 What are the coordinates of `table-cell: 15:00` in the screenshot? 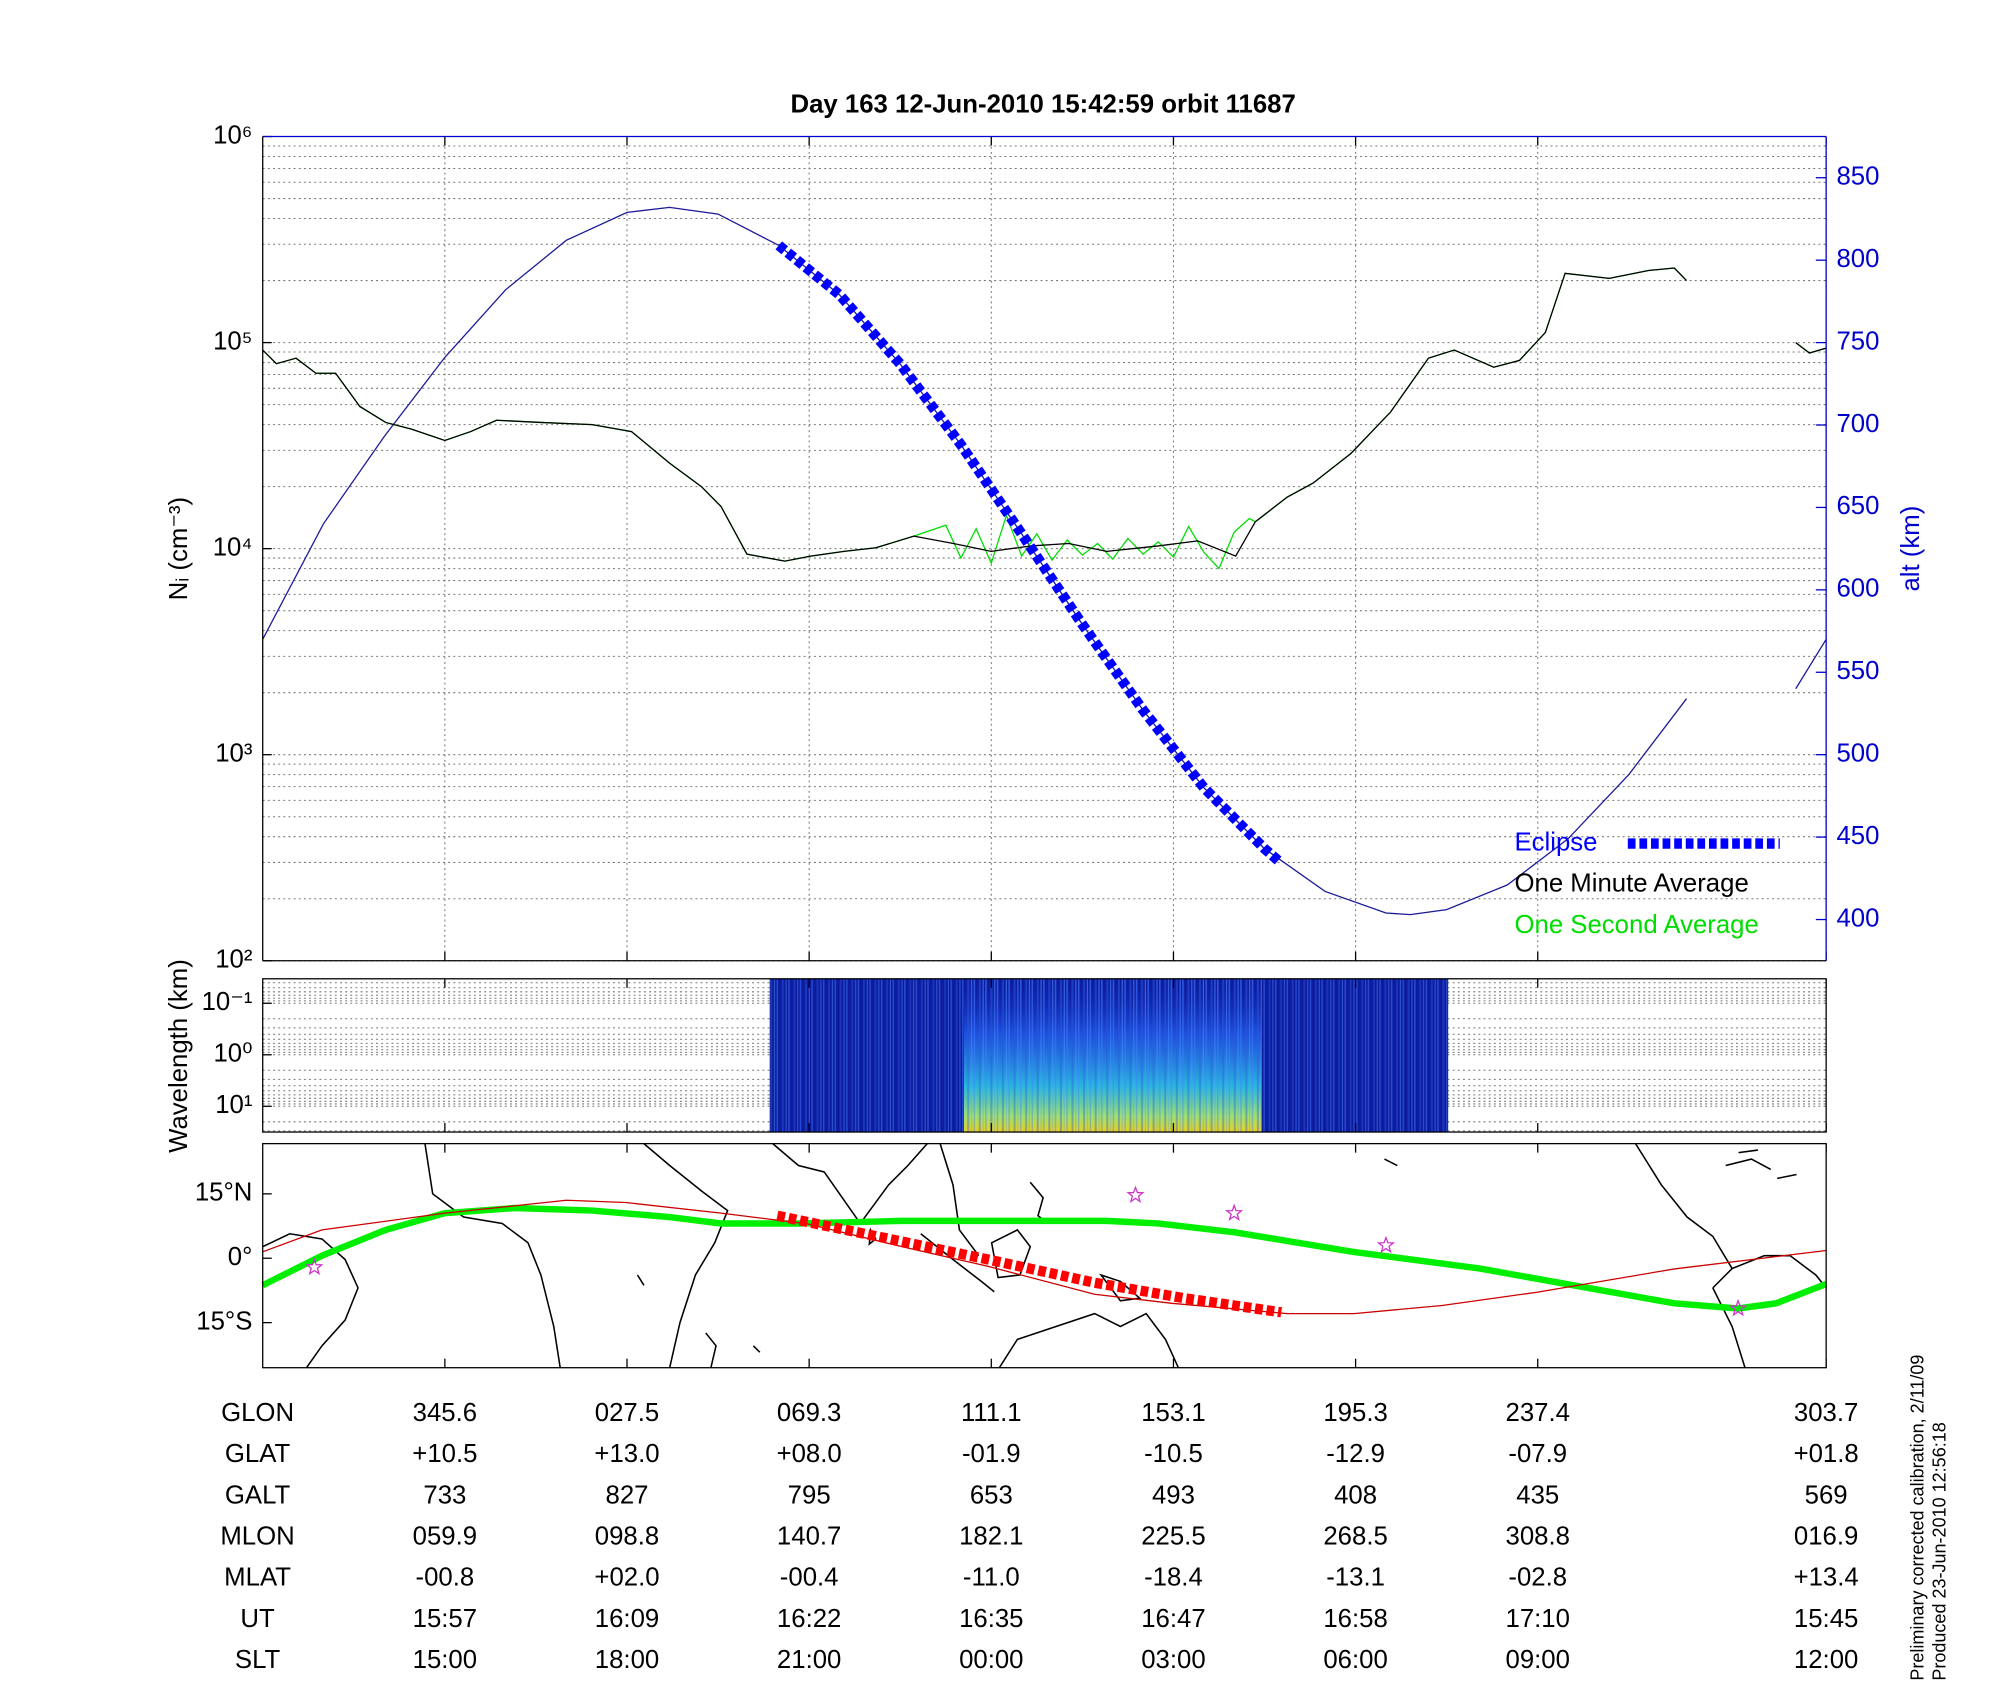 It's located at (445, 1660).